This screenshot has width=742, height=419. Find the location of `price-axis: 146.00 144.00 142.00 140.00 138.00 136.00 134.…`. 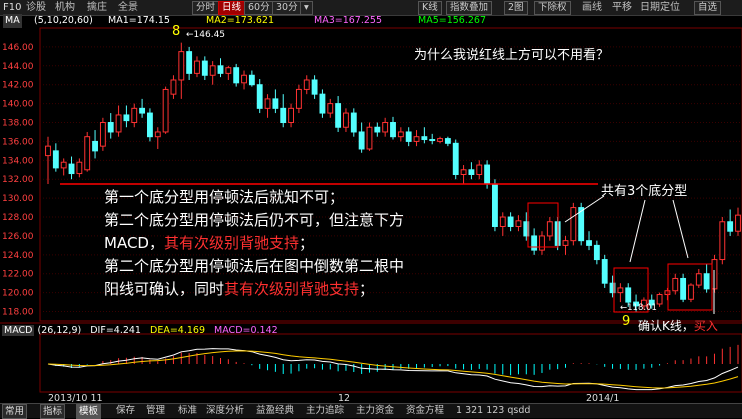

price-axis: 146.00 144.00 142.00 140.00 138.00 136.00 134.… is located at coordinates (18, 180).